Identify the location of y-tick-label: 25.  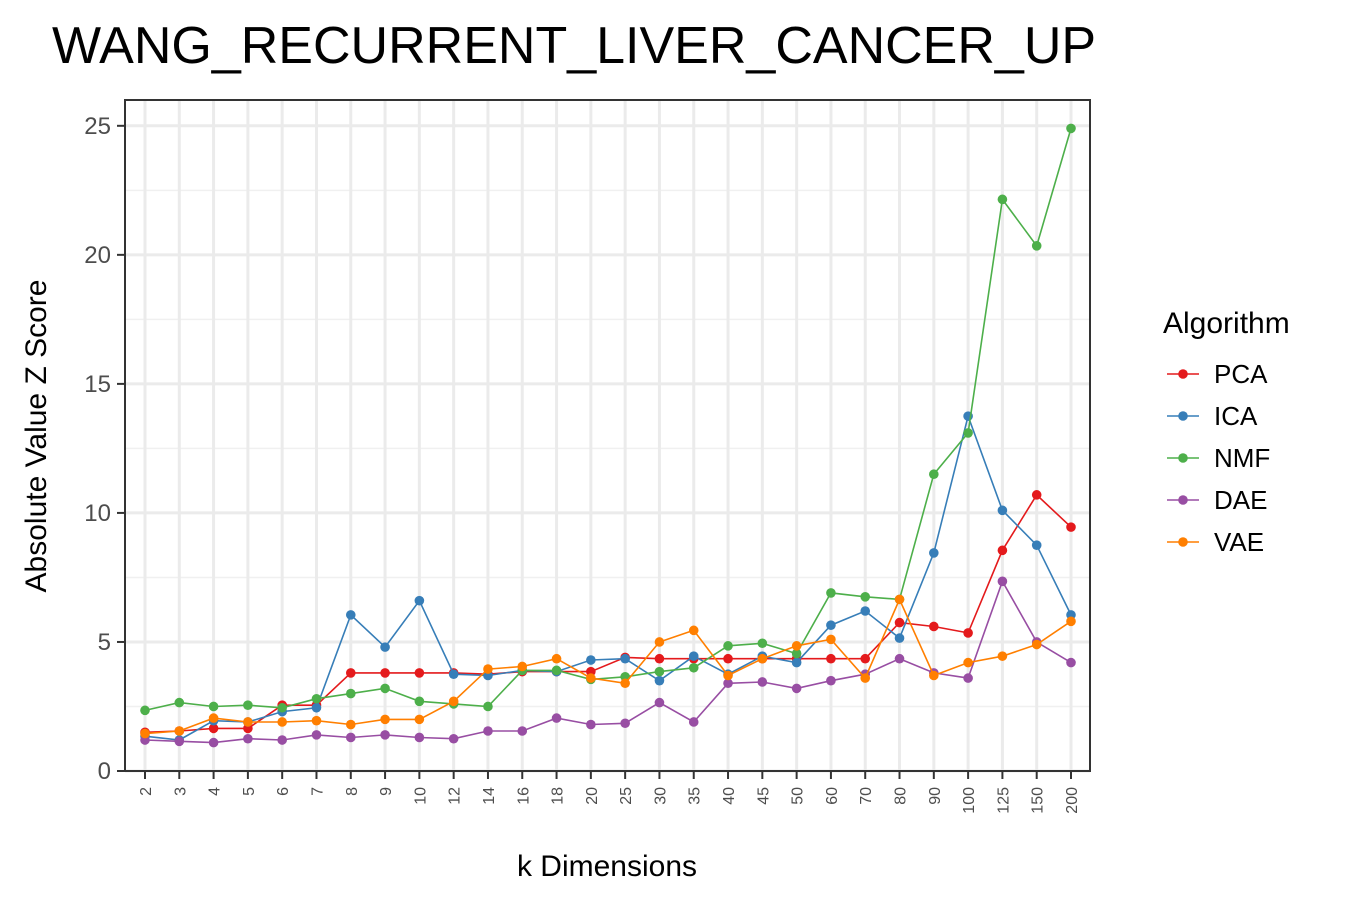
(97, 126).